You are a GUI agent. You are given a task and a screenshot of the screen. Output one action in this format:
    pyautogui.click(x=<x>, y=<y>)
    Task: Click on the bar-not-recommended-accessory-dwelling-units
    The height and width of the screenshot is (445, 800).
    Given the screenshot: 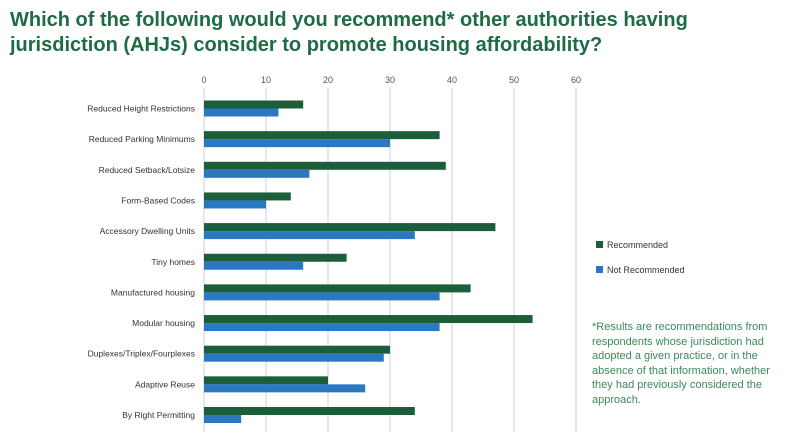 What is the action you would take?
    pyautogui.click(x=309, y=235)
    